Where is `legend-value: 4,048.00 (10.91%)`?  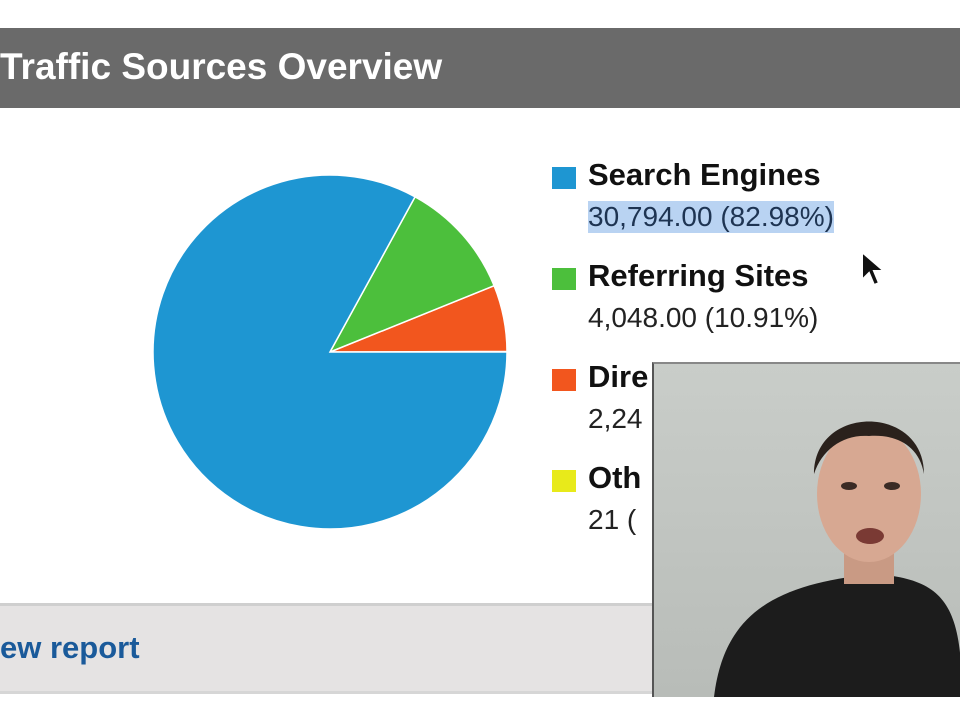 legend-value: 4,048.00 (10.91%) is located at coordinates (703, 317).